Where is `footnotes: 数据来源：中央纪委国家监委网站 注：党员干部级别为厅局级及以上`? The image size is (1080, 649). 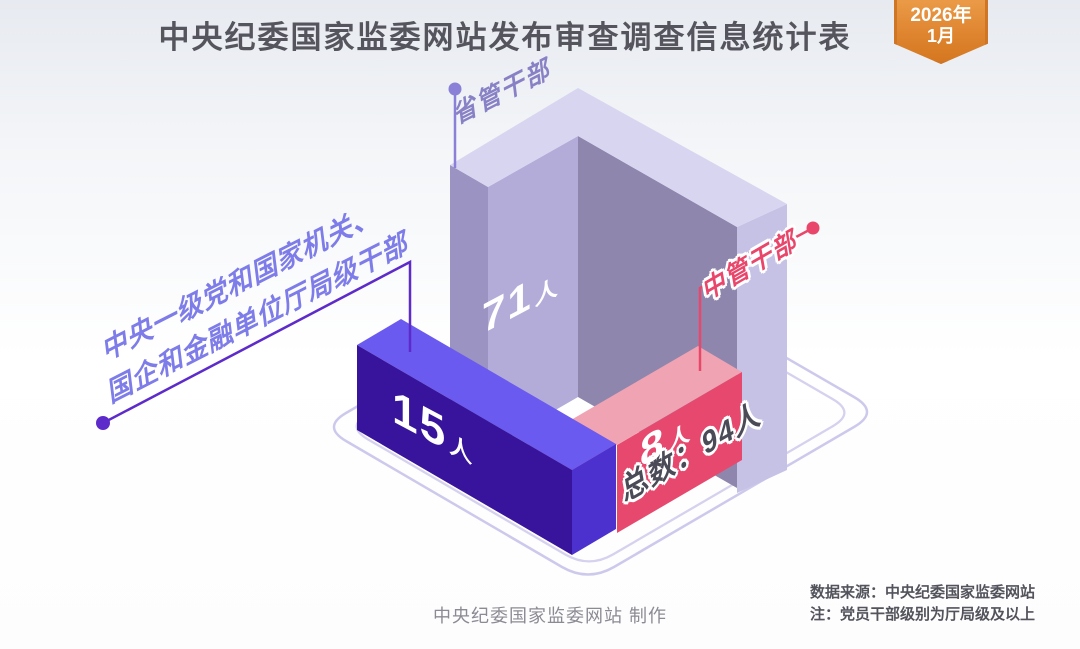 footnotes: 数据来源：中央纪委国家监委网站 注：党员干部级别为厅局级及以上 is located at coordinates (941, 604).